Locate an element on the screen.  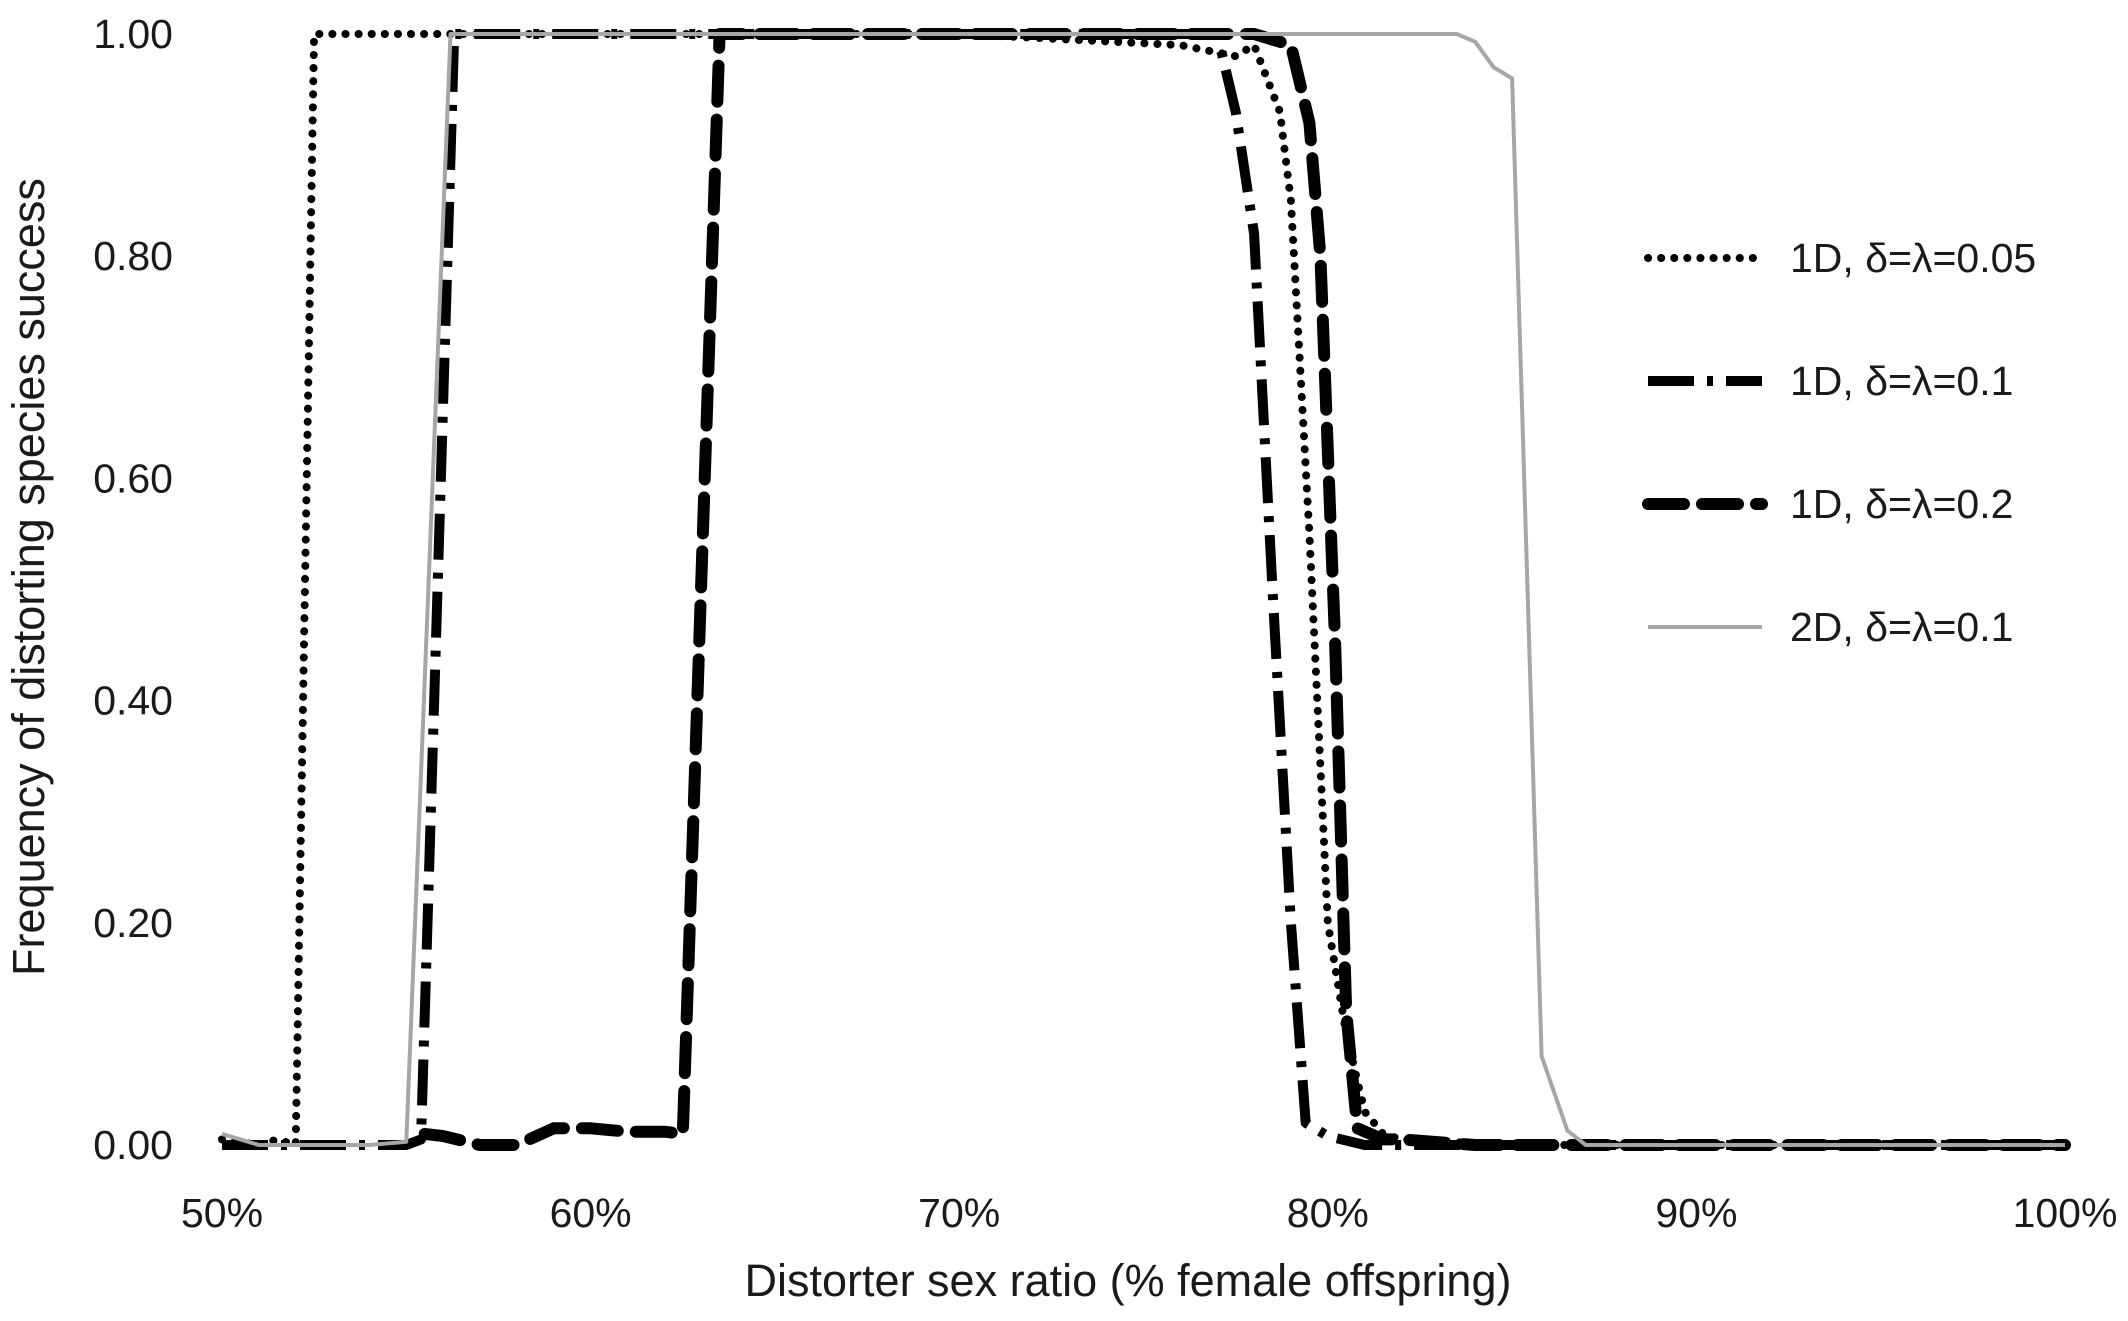
y-tick-label: 0.40 is located at coordinates (133, 701).